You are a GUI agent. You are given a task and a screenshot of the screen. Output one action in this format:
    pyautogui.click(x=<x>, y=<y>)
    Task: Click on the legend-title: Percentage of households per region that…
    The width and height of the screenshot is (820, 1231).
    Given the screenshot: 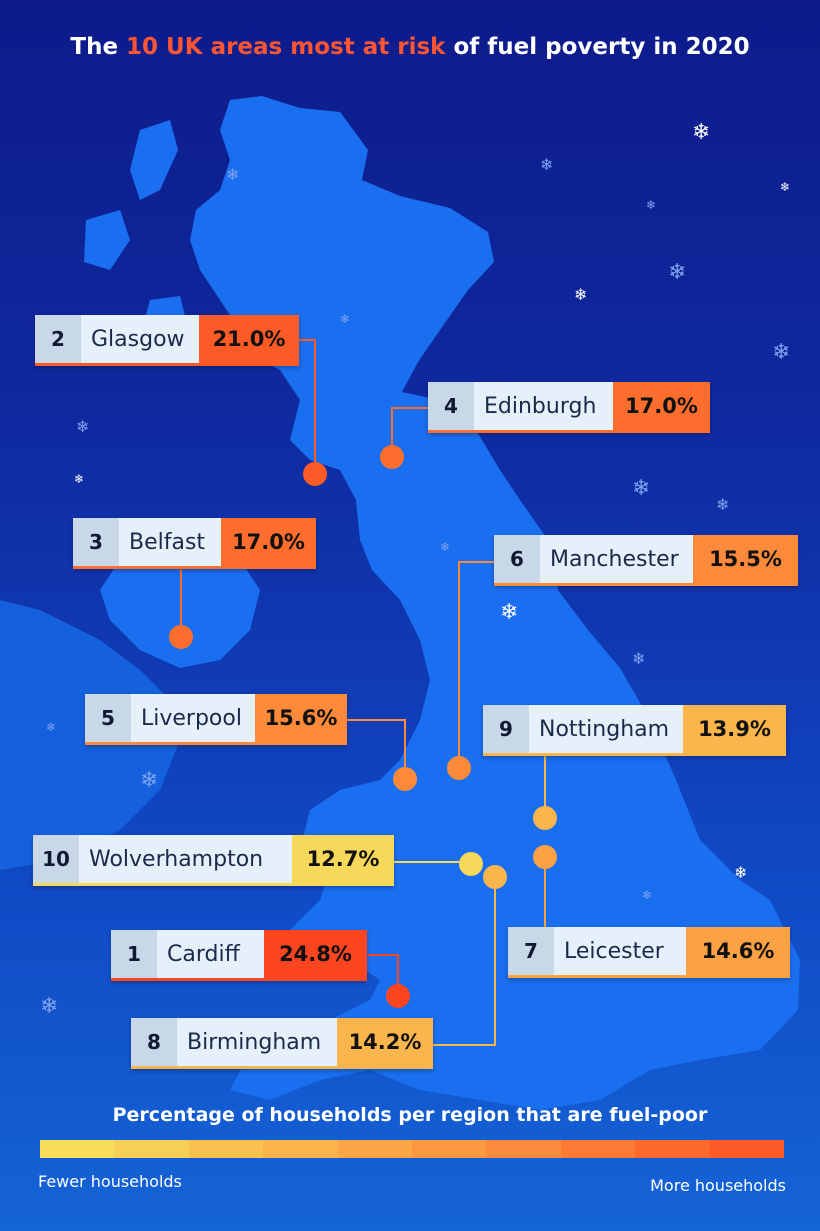 What is the action you would take?
    pyautogui.click(x=410, y=1115)
    